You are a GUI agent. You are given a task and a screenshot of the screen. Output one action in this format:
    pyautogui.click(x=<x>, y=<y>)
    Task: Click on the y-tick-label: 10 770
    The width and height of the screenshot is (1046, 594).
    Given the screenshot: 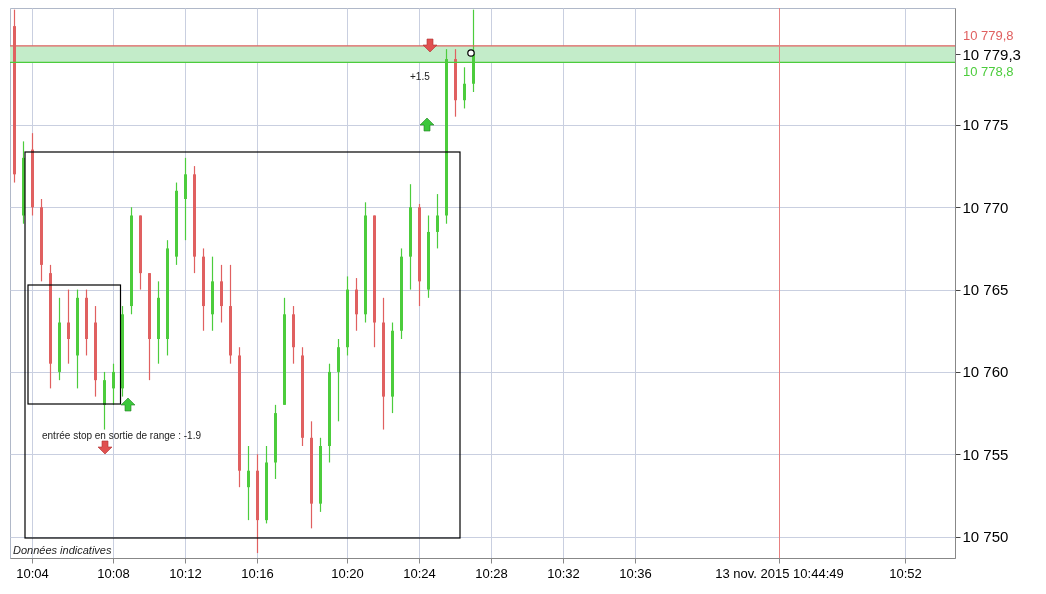 What is the action you would take?
    pyautogui.click(x=985, y=207)
    